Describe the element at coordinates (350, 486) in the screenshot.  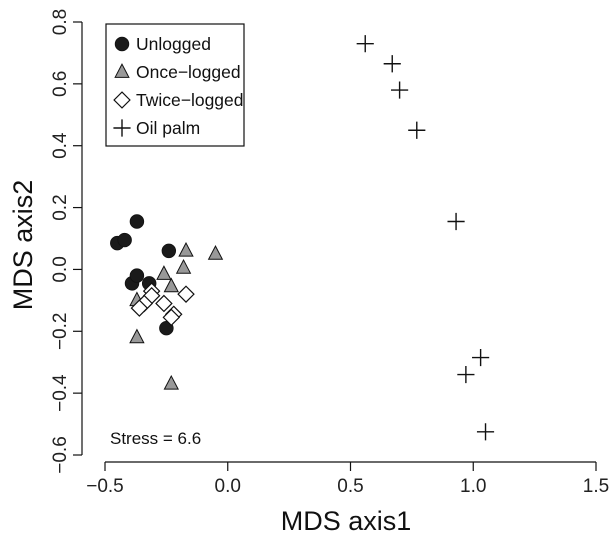
I see `x-tick-label: 0.5` at that location.